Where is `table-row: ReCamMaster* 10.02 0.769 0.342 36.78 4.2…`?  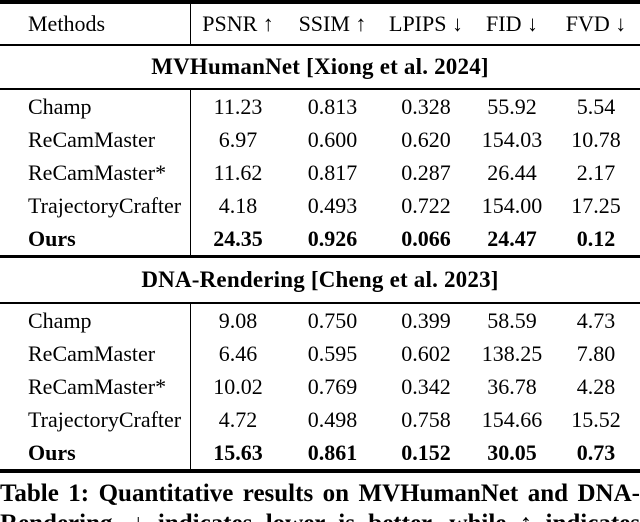
table-row: ReCamMaster* 10.02 0.769 0.342 36.78 4.2… is located at coordinates (320, 386).